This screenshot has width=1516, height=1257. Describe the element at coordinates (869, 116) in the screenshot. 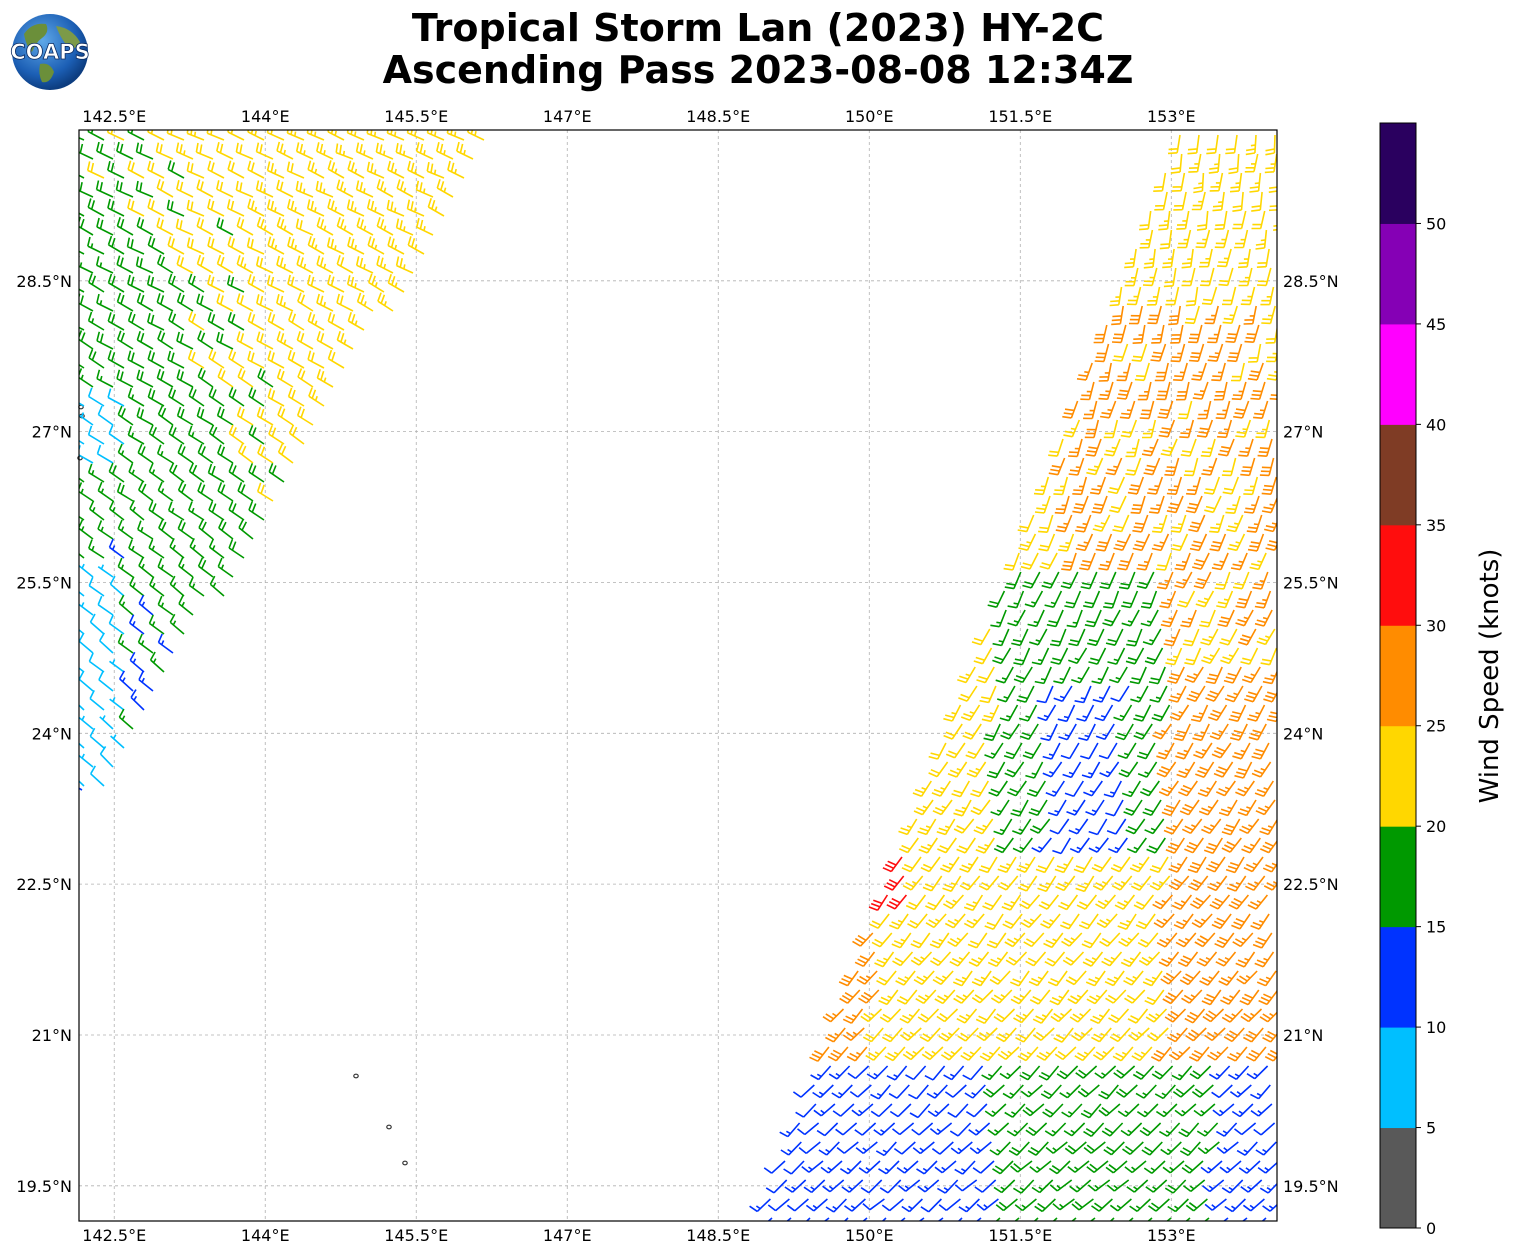

I see `lon-tick-label-top: 150°E` at that location.